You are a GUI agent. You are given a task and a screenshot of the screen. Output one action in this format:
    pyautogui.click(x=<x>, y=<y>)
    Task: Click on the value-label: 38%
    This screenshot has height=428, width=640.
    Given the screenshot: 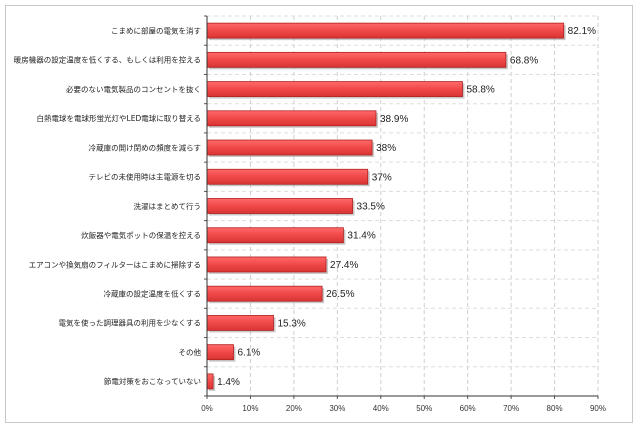 What is the action you would take?
    pyautogui.click(x=386, y=148)
    